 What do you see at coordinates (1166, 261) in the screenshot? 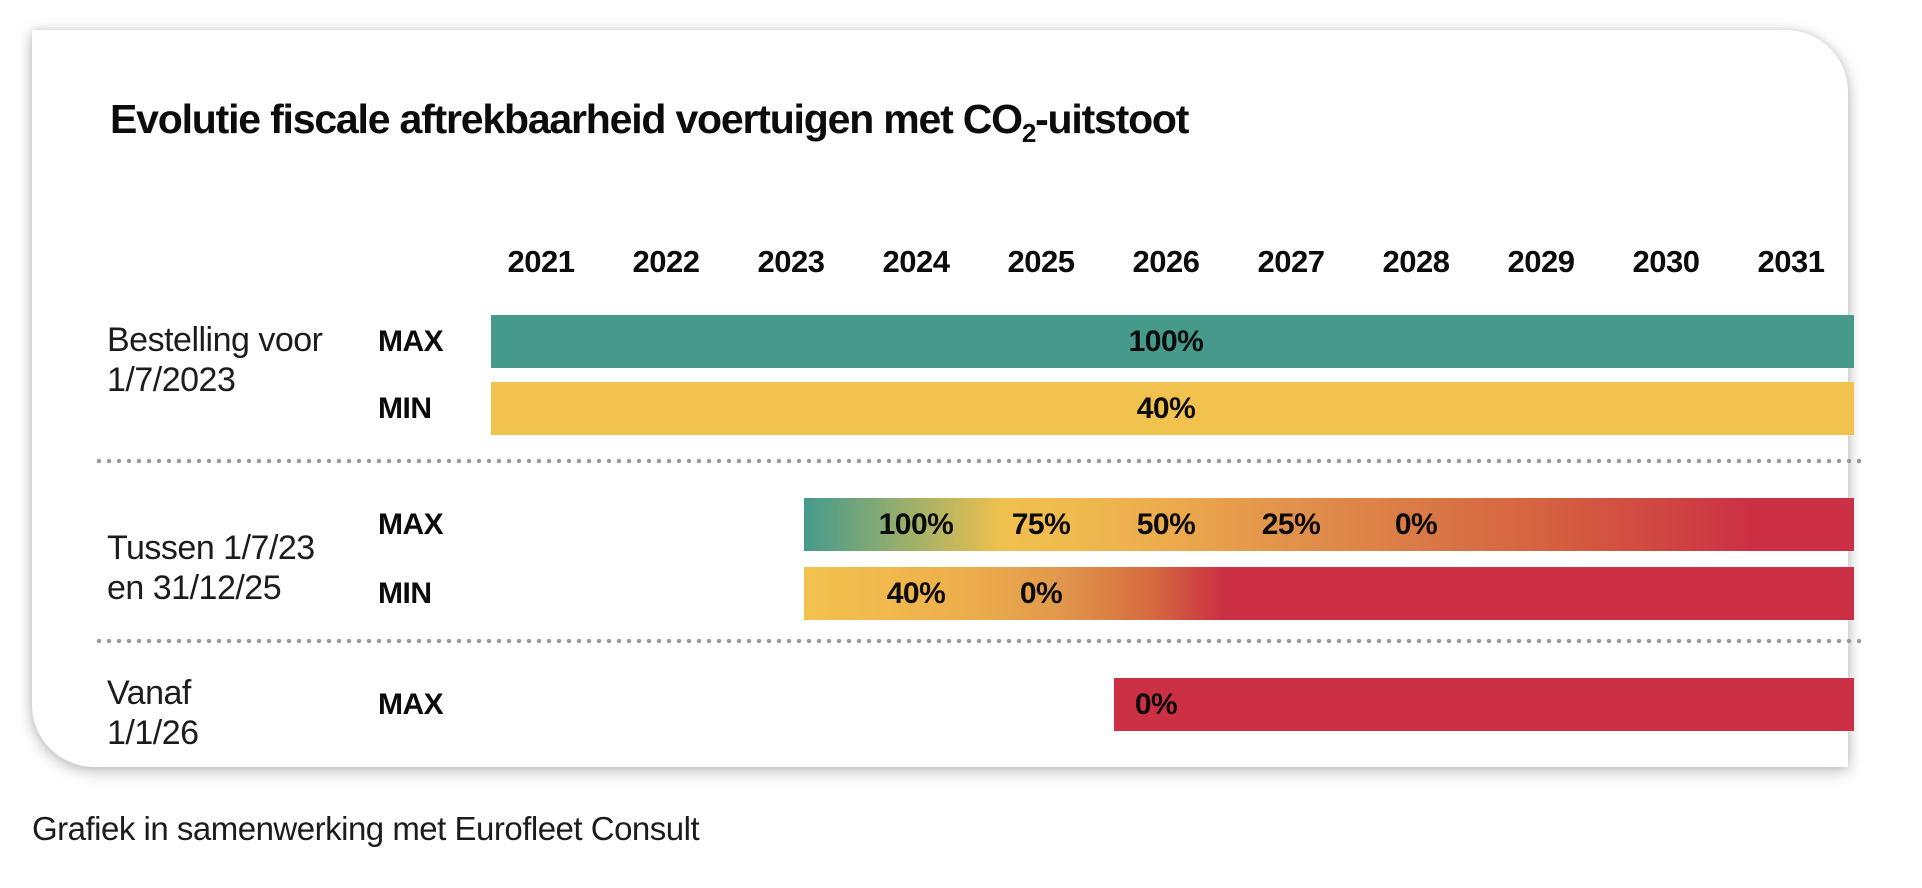
I see `year-axis-label: 2026` at bounding box center [1166, 261].